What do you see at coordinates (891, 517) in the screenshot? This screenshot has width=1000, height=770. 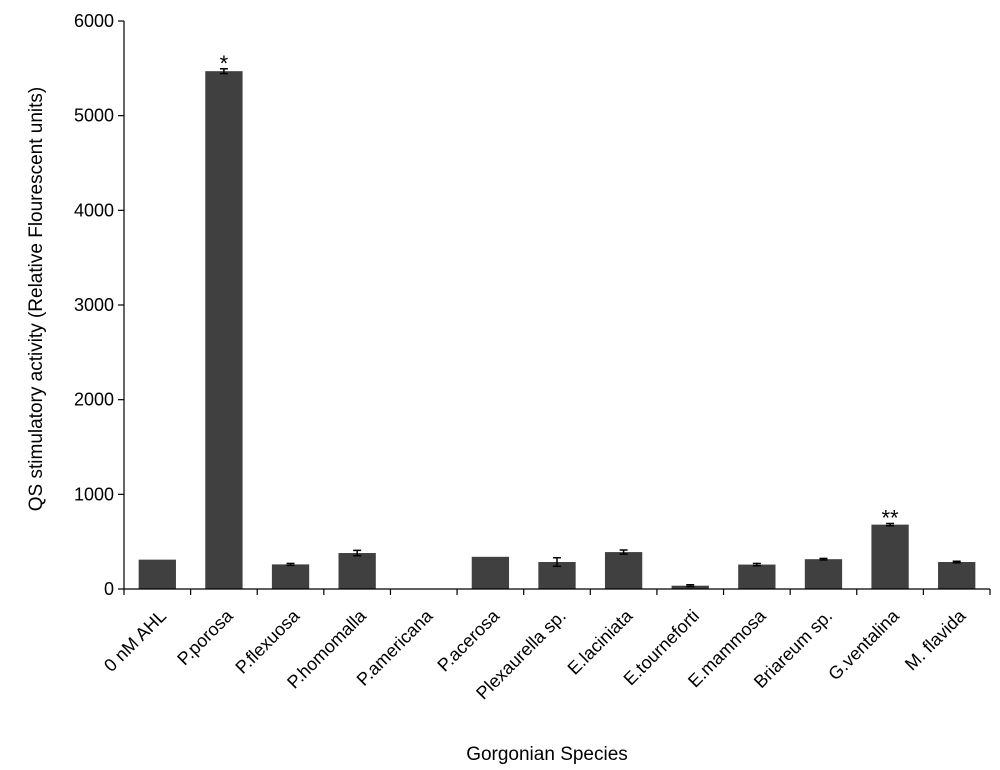 I see `significance-marker: **` at bounding box center [891, 517].